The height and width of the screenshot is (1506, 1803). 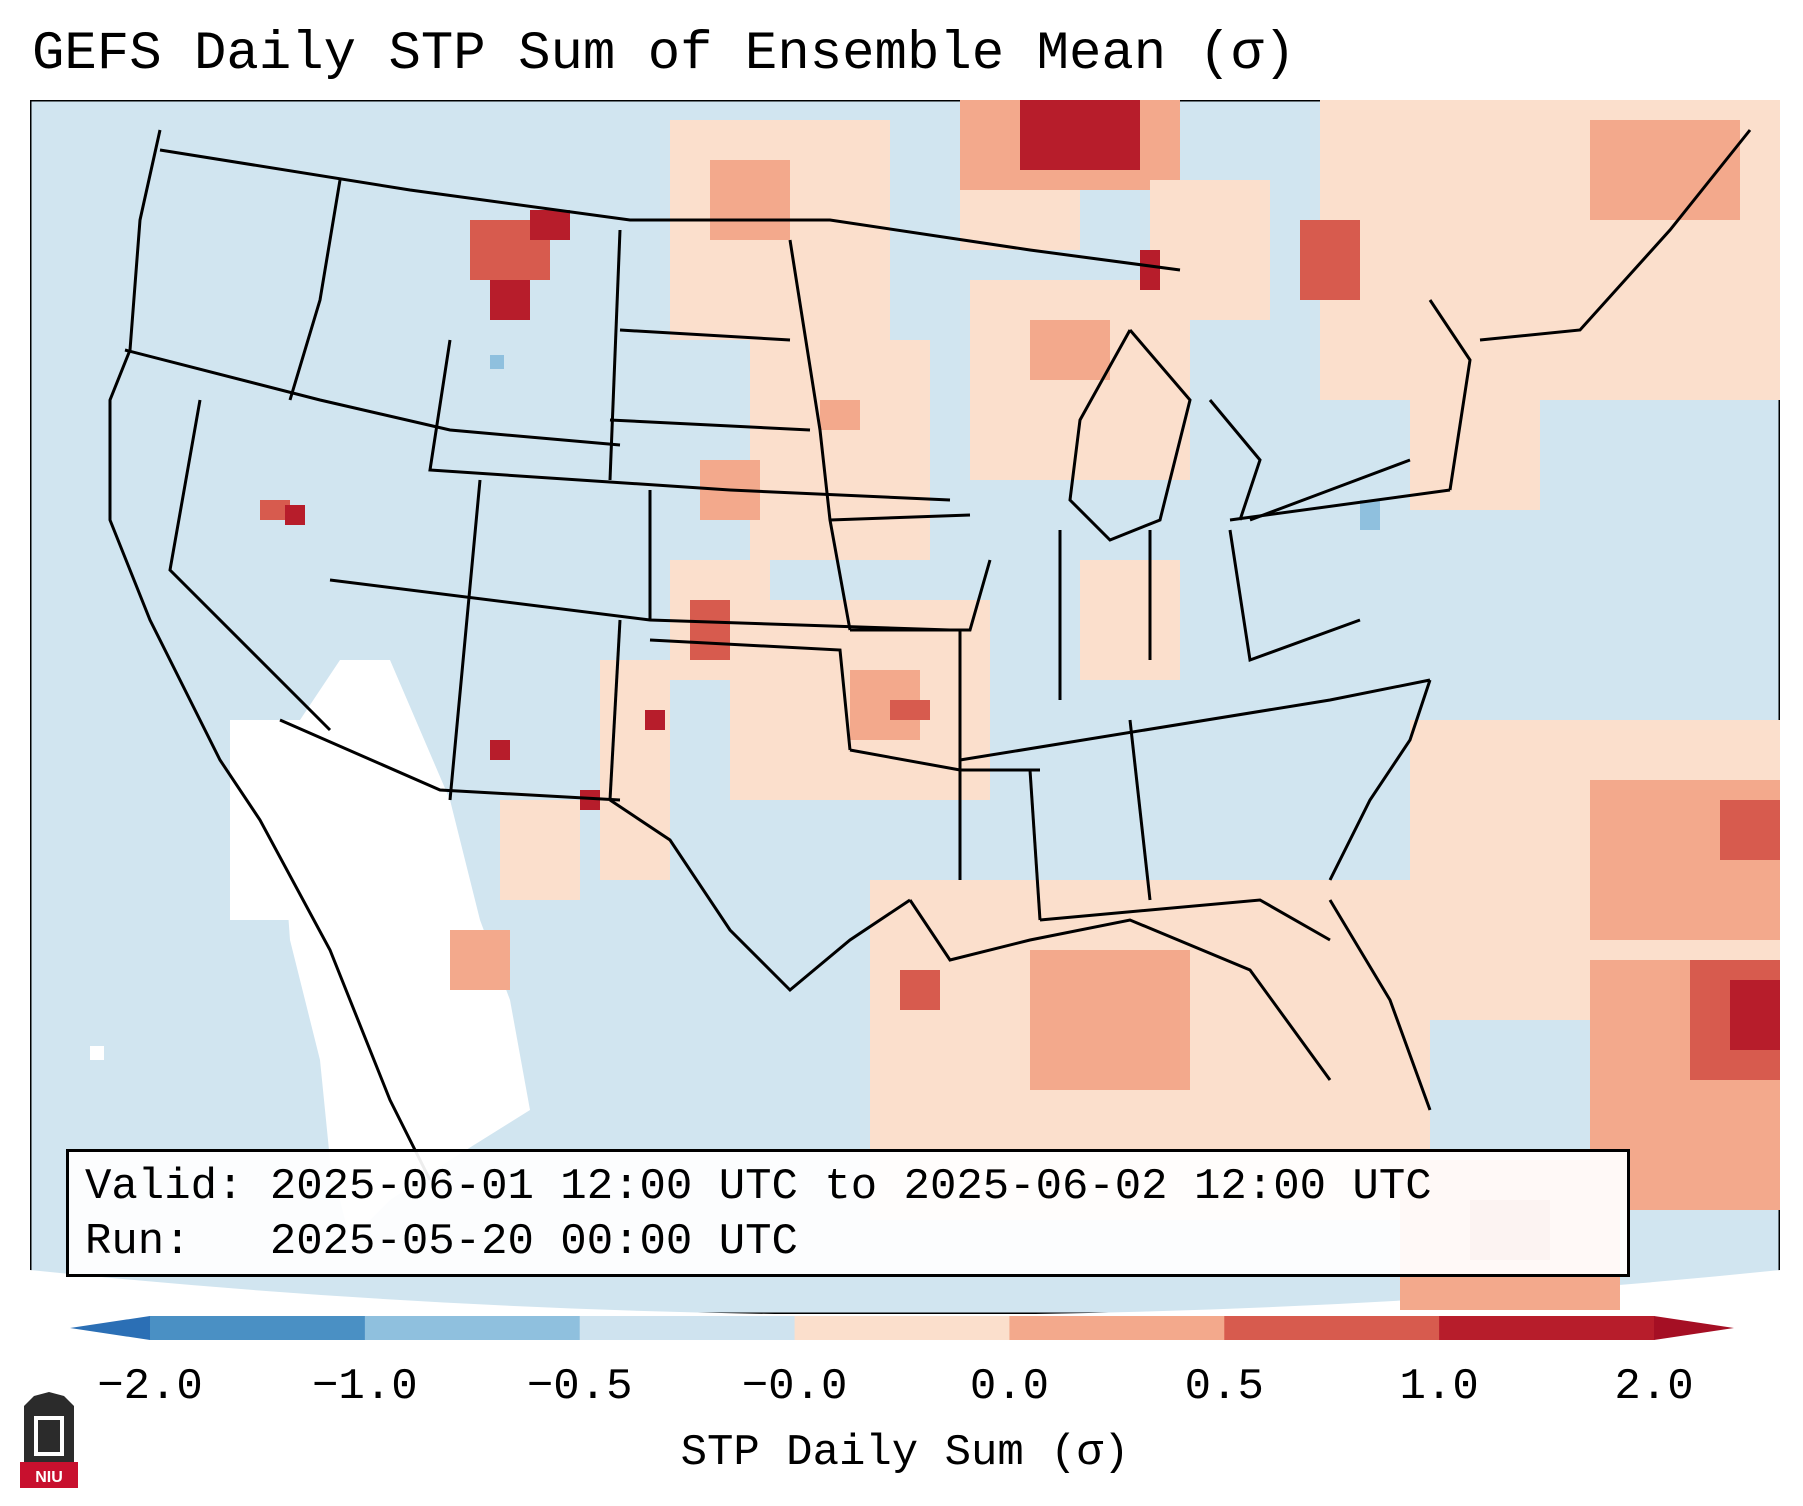 What do you see at coordinates (310, 950) in the screenshot?
I see `white-zero-region` at bounding box center [310, 950].